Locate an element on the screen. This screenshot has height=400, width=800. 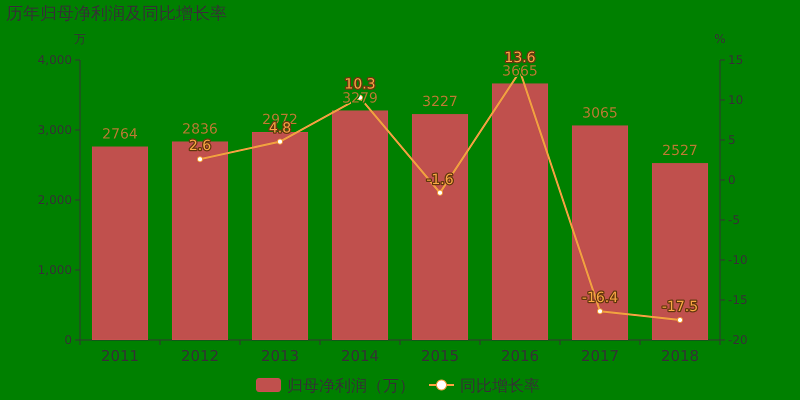
x-tick-label: 2014 is located at coordinates (360, 356).